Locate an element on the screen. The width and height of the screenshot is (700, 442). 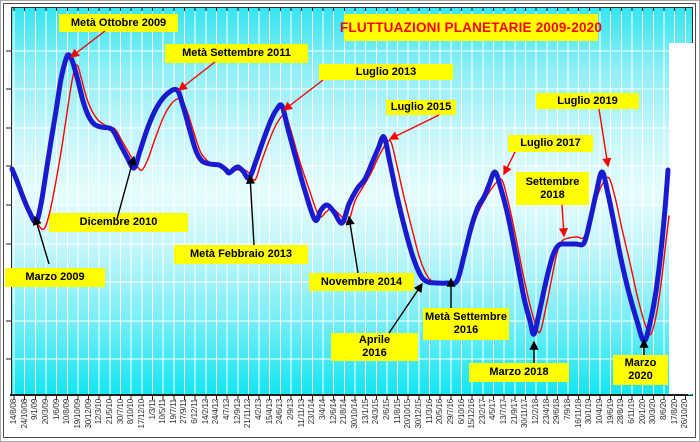
annotation-label-line: Marzo 2018 is located at coordinates (519, 372).